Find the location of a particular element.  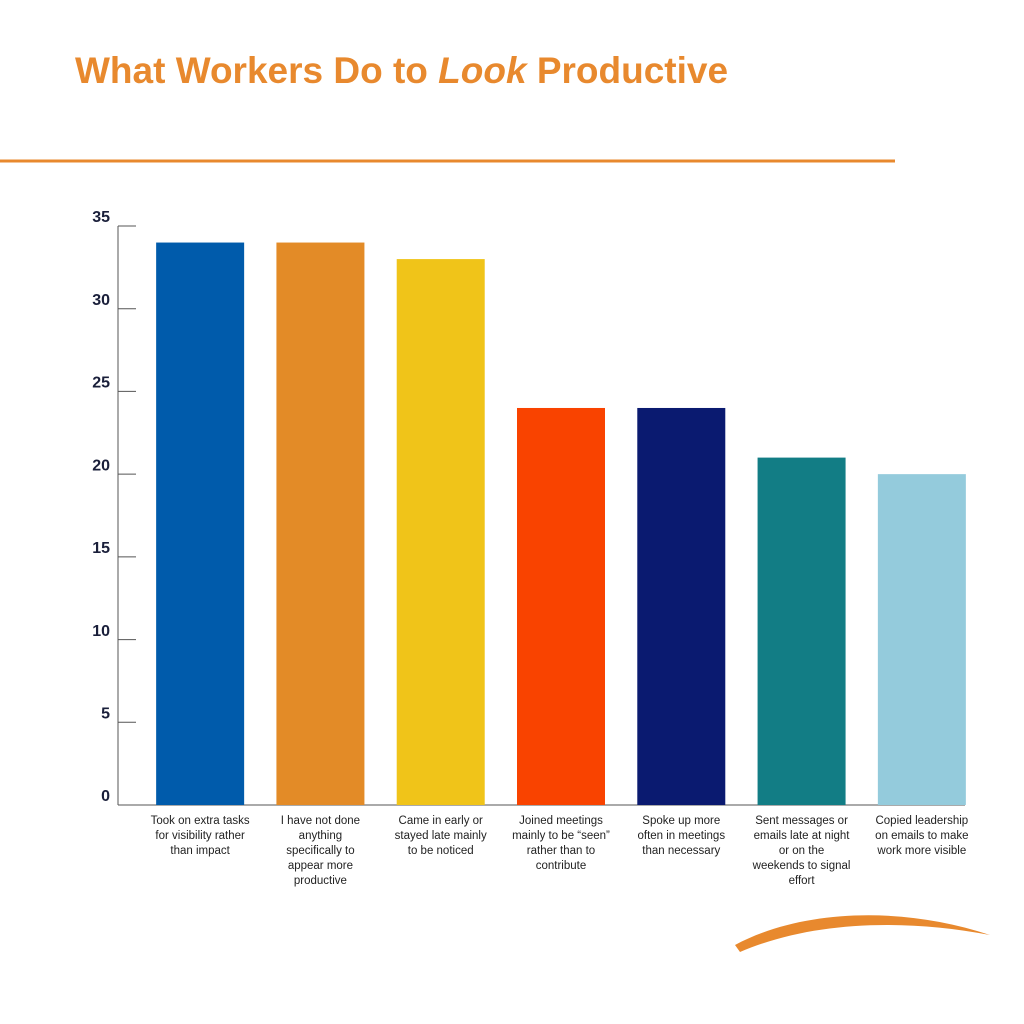

logo-swoosh is located at coordinates (862, 933).